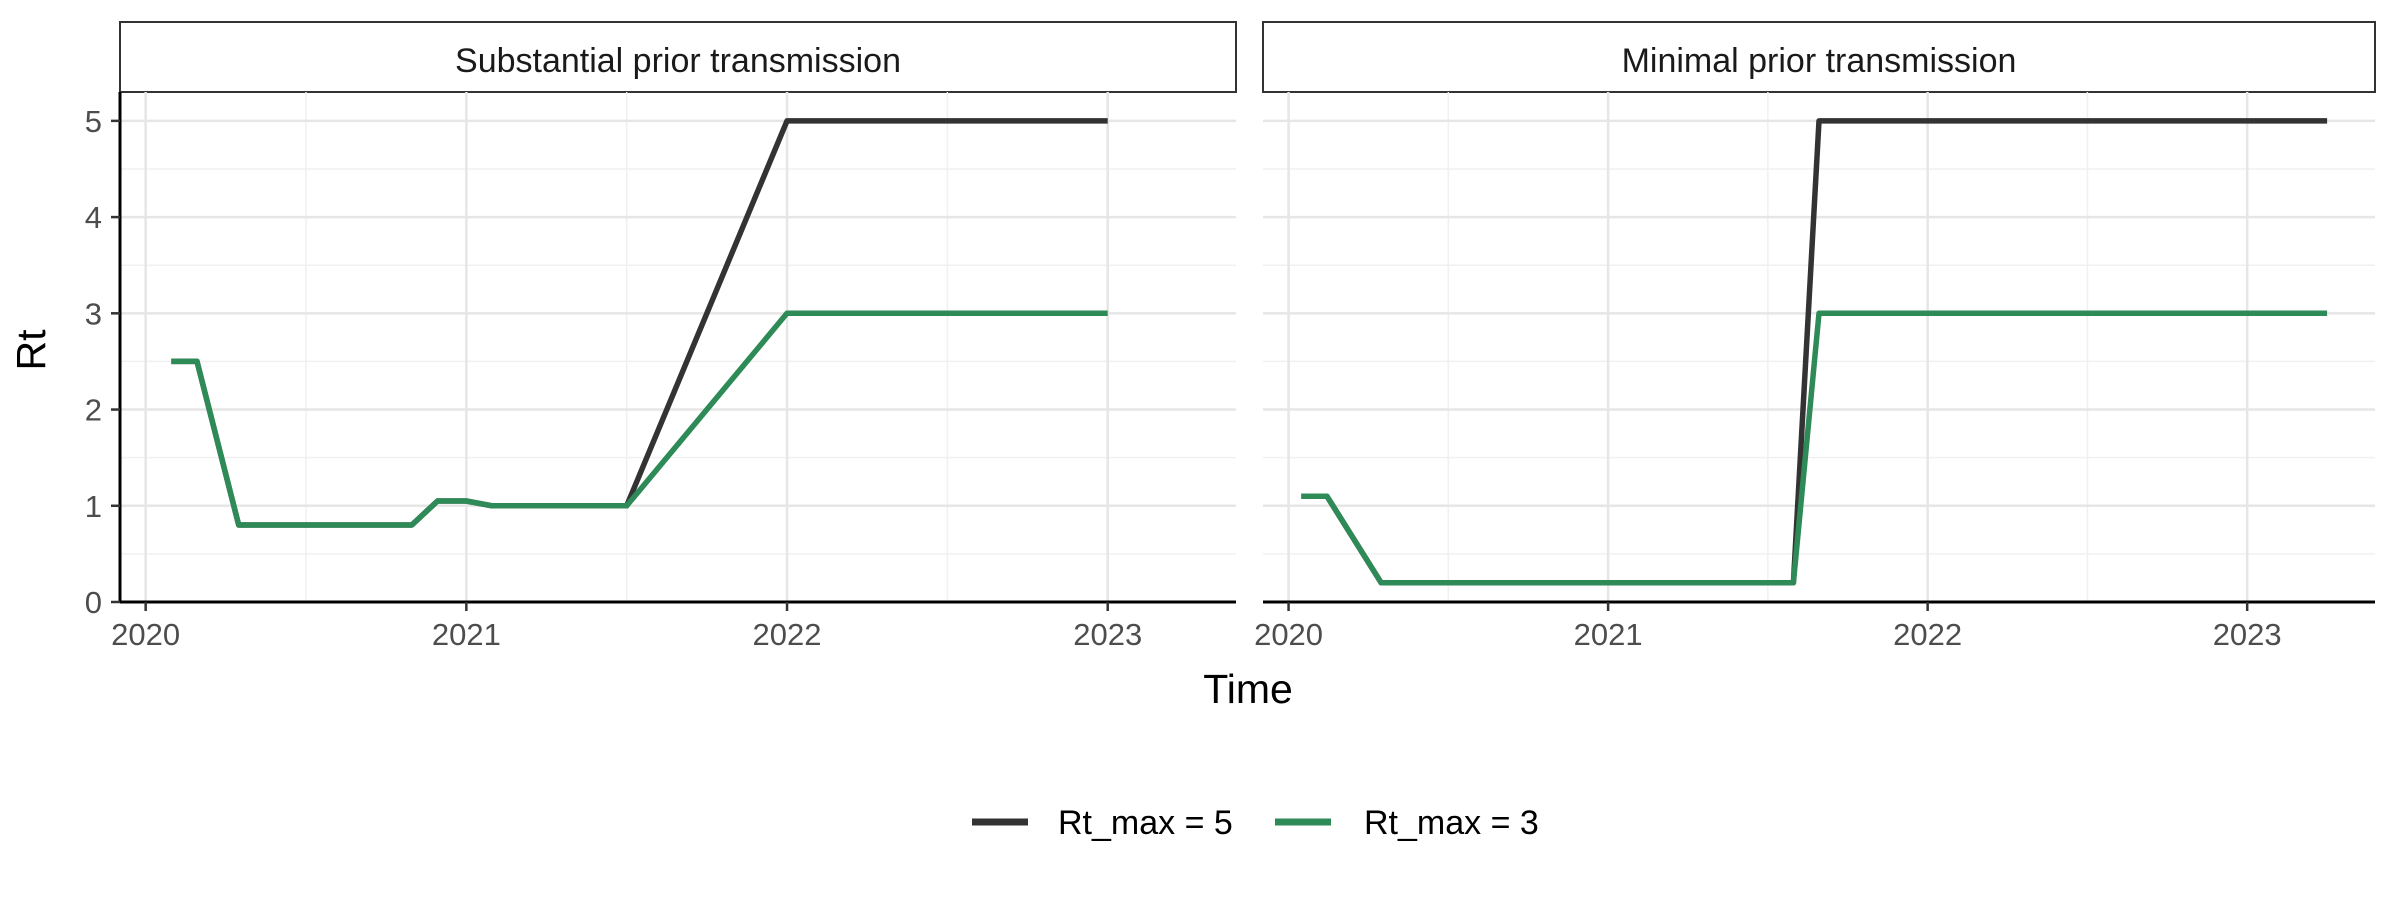 The height and width of the screenshot is (900, 2400). What do you see at coordinates (1248, 689) in the screenshot?
I see `x-axis-title: Time` at bounding box center [1248, 689].